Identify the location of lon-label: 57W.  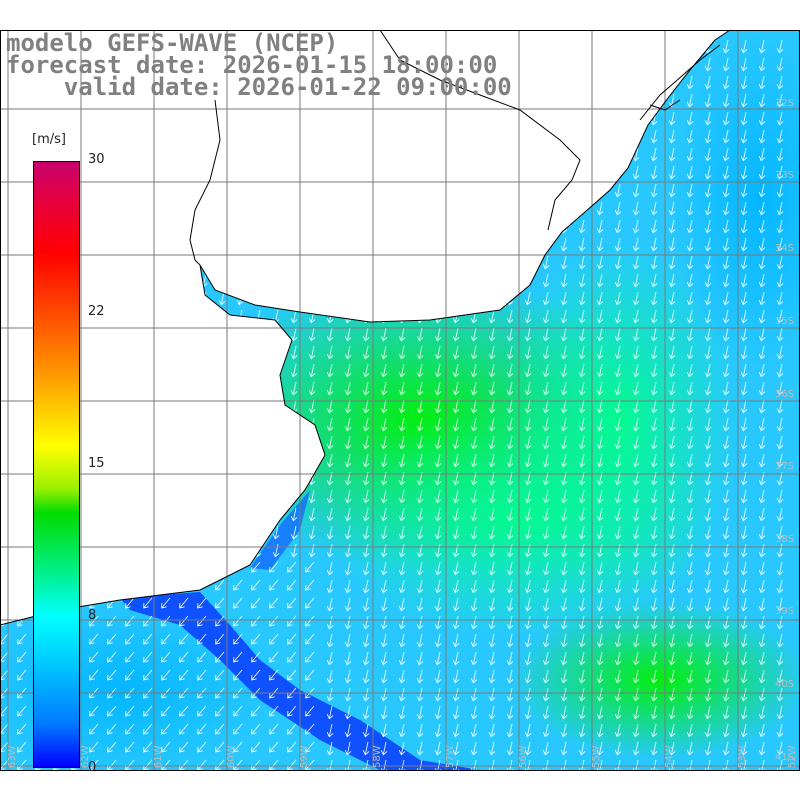
(450, 756).